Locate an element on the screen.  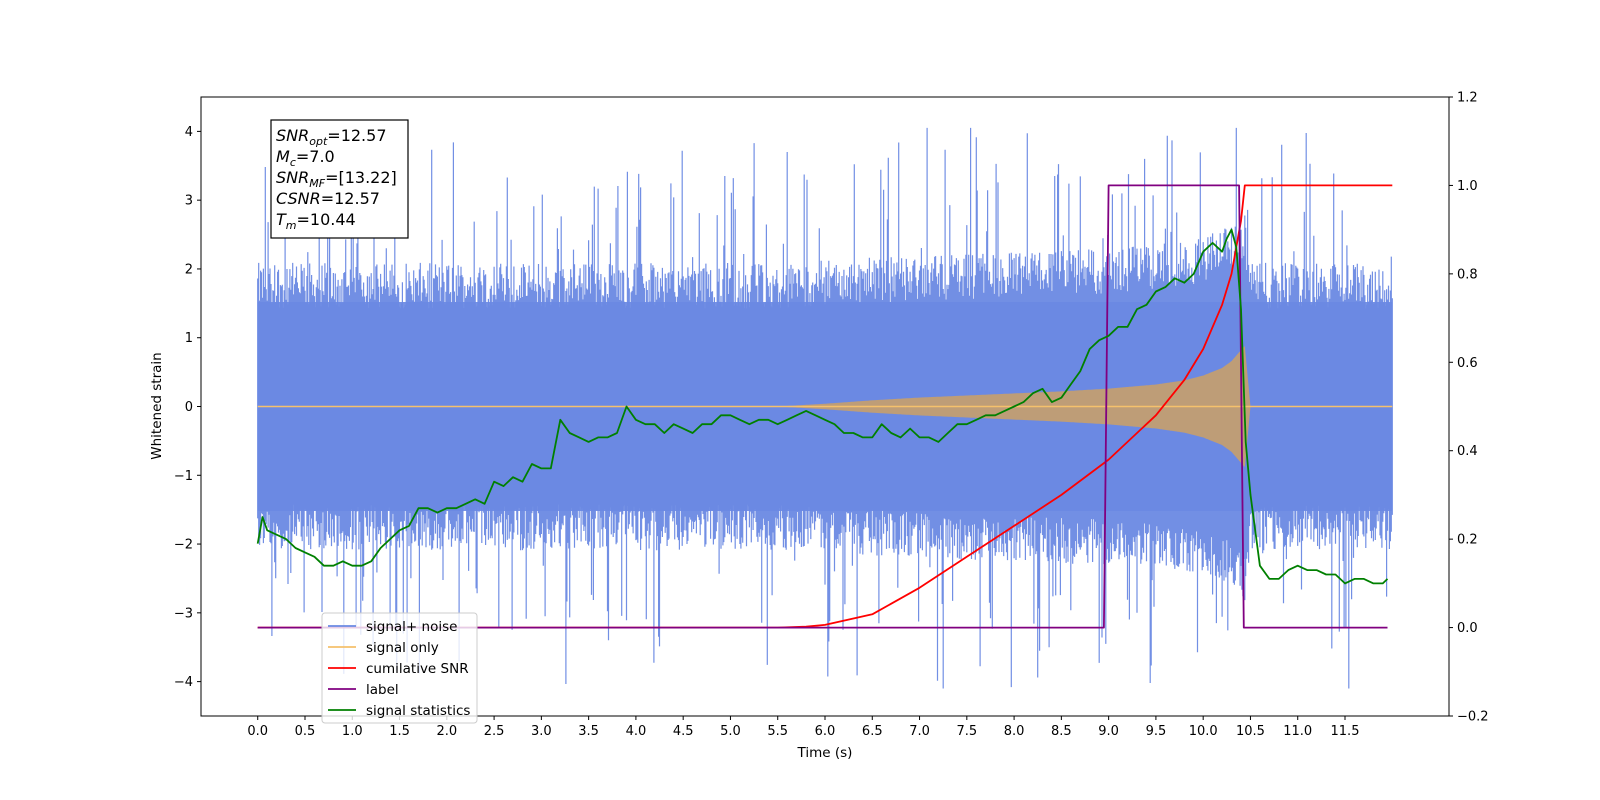
x-tick-label: 9.5 is located at coordinates (1156, 731).